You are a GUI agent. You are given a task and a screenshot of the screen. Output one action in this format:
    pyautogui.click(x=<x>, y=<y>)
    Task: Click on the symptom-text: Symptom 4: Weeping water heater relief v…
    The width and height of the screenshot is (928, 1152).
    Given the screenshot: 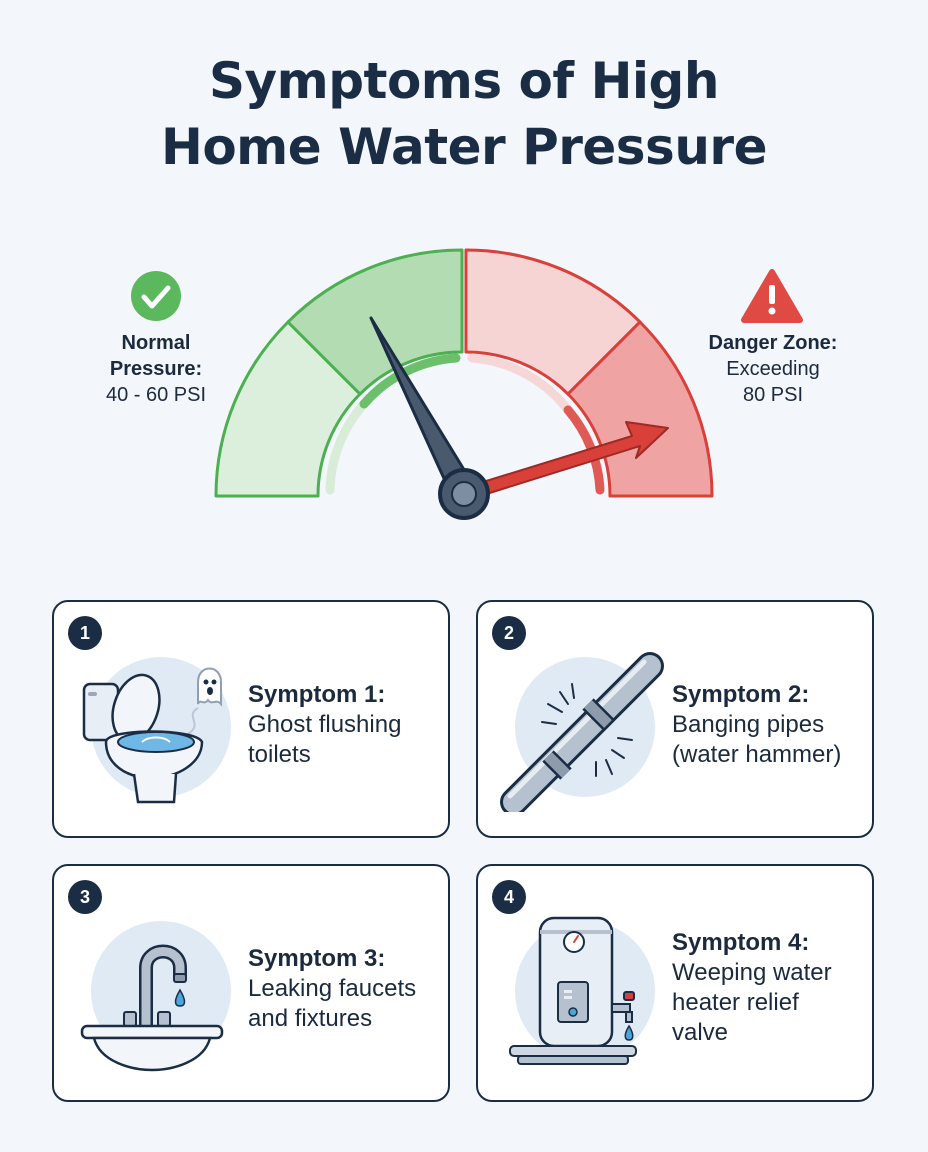 What is the action you would take?
    pyautogui.click(x=770, y=988)
    